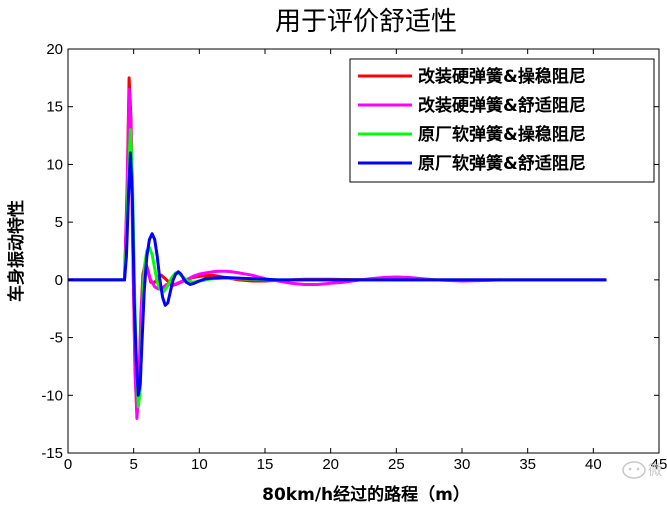 The image size is (667, 506). What do you see at coordinates (52, 453) in the screenshot?
I see `y-tick-label: -15` at bounding box center [52, 453].